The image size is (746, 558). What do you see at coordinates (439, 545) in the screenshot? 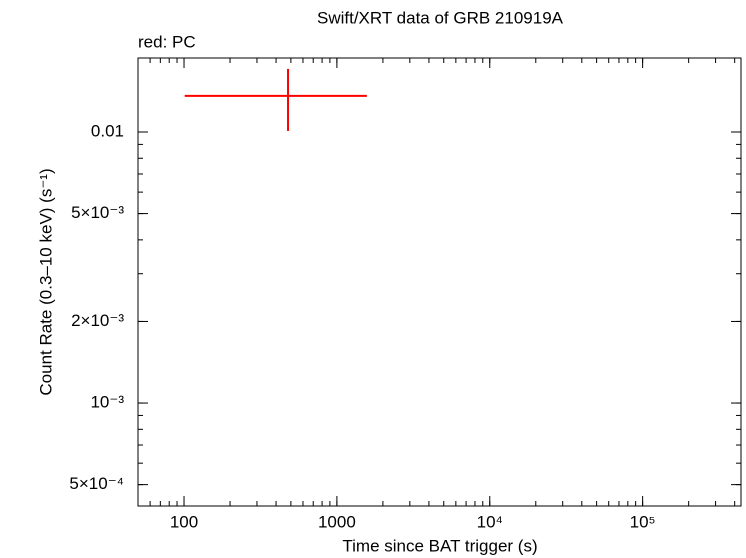
I see `x-axis-label: Time since BAT trigger (s)` at bounding box center [439, 545].